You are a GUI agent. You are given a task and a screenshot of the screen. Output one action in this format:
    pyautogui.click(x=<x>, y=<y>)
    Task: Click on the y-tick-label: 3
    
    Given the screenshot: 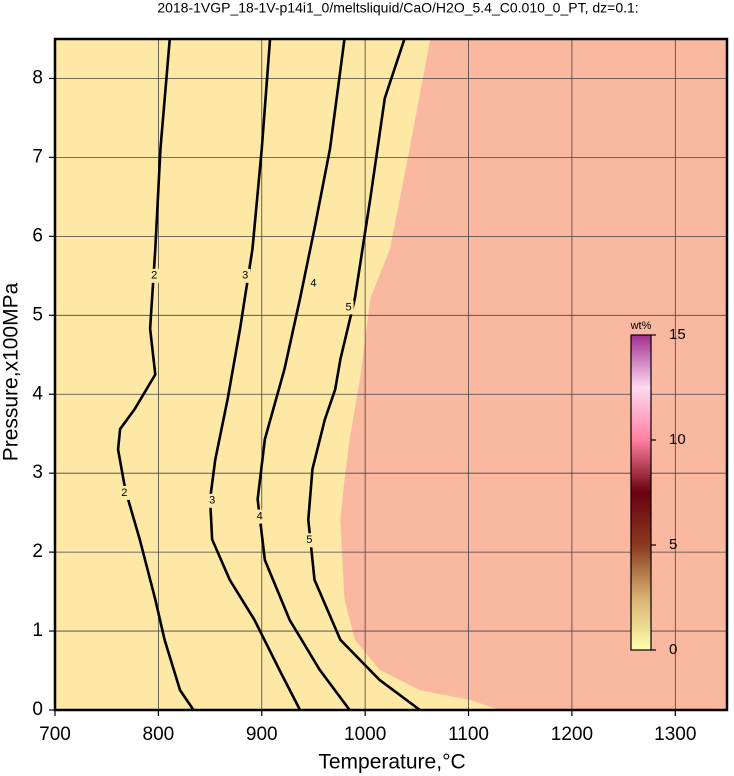 What is the action you would take?
    pyautogui.click(x=37, y=472)
    